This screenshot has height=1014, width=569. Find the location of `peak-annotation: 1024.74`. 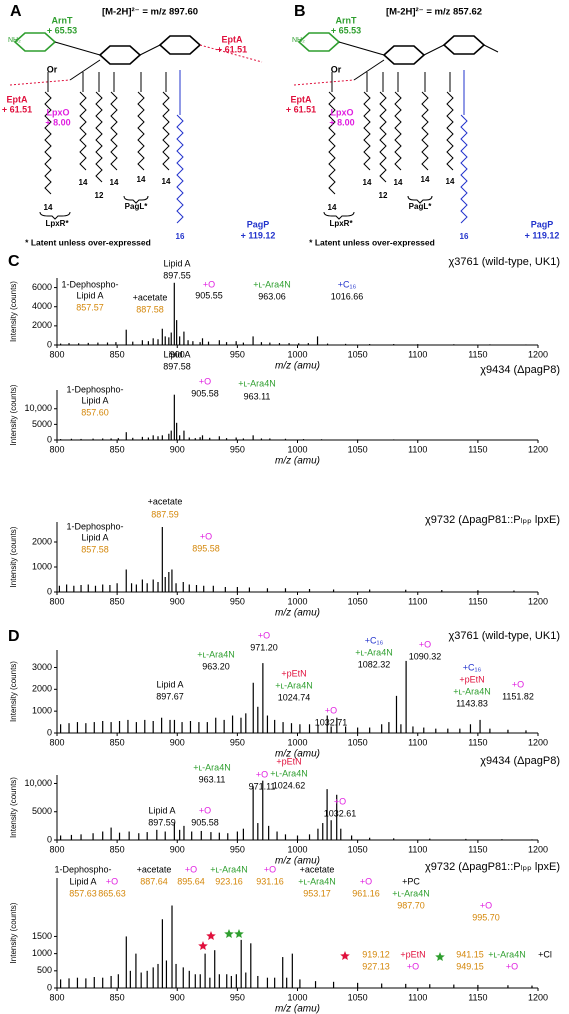

peak-annotation: 1024.74 is located at coordinates (294, 697).